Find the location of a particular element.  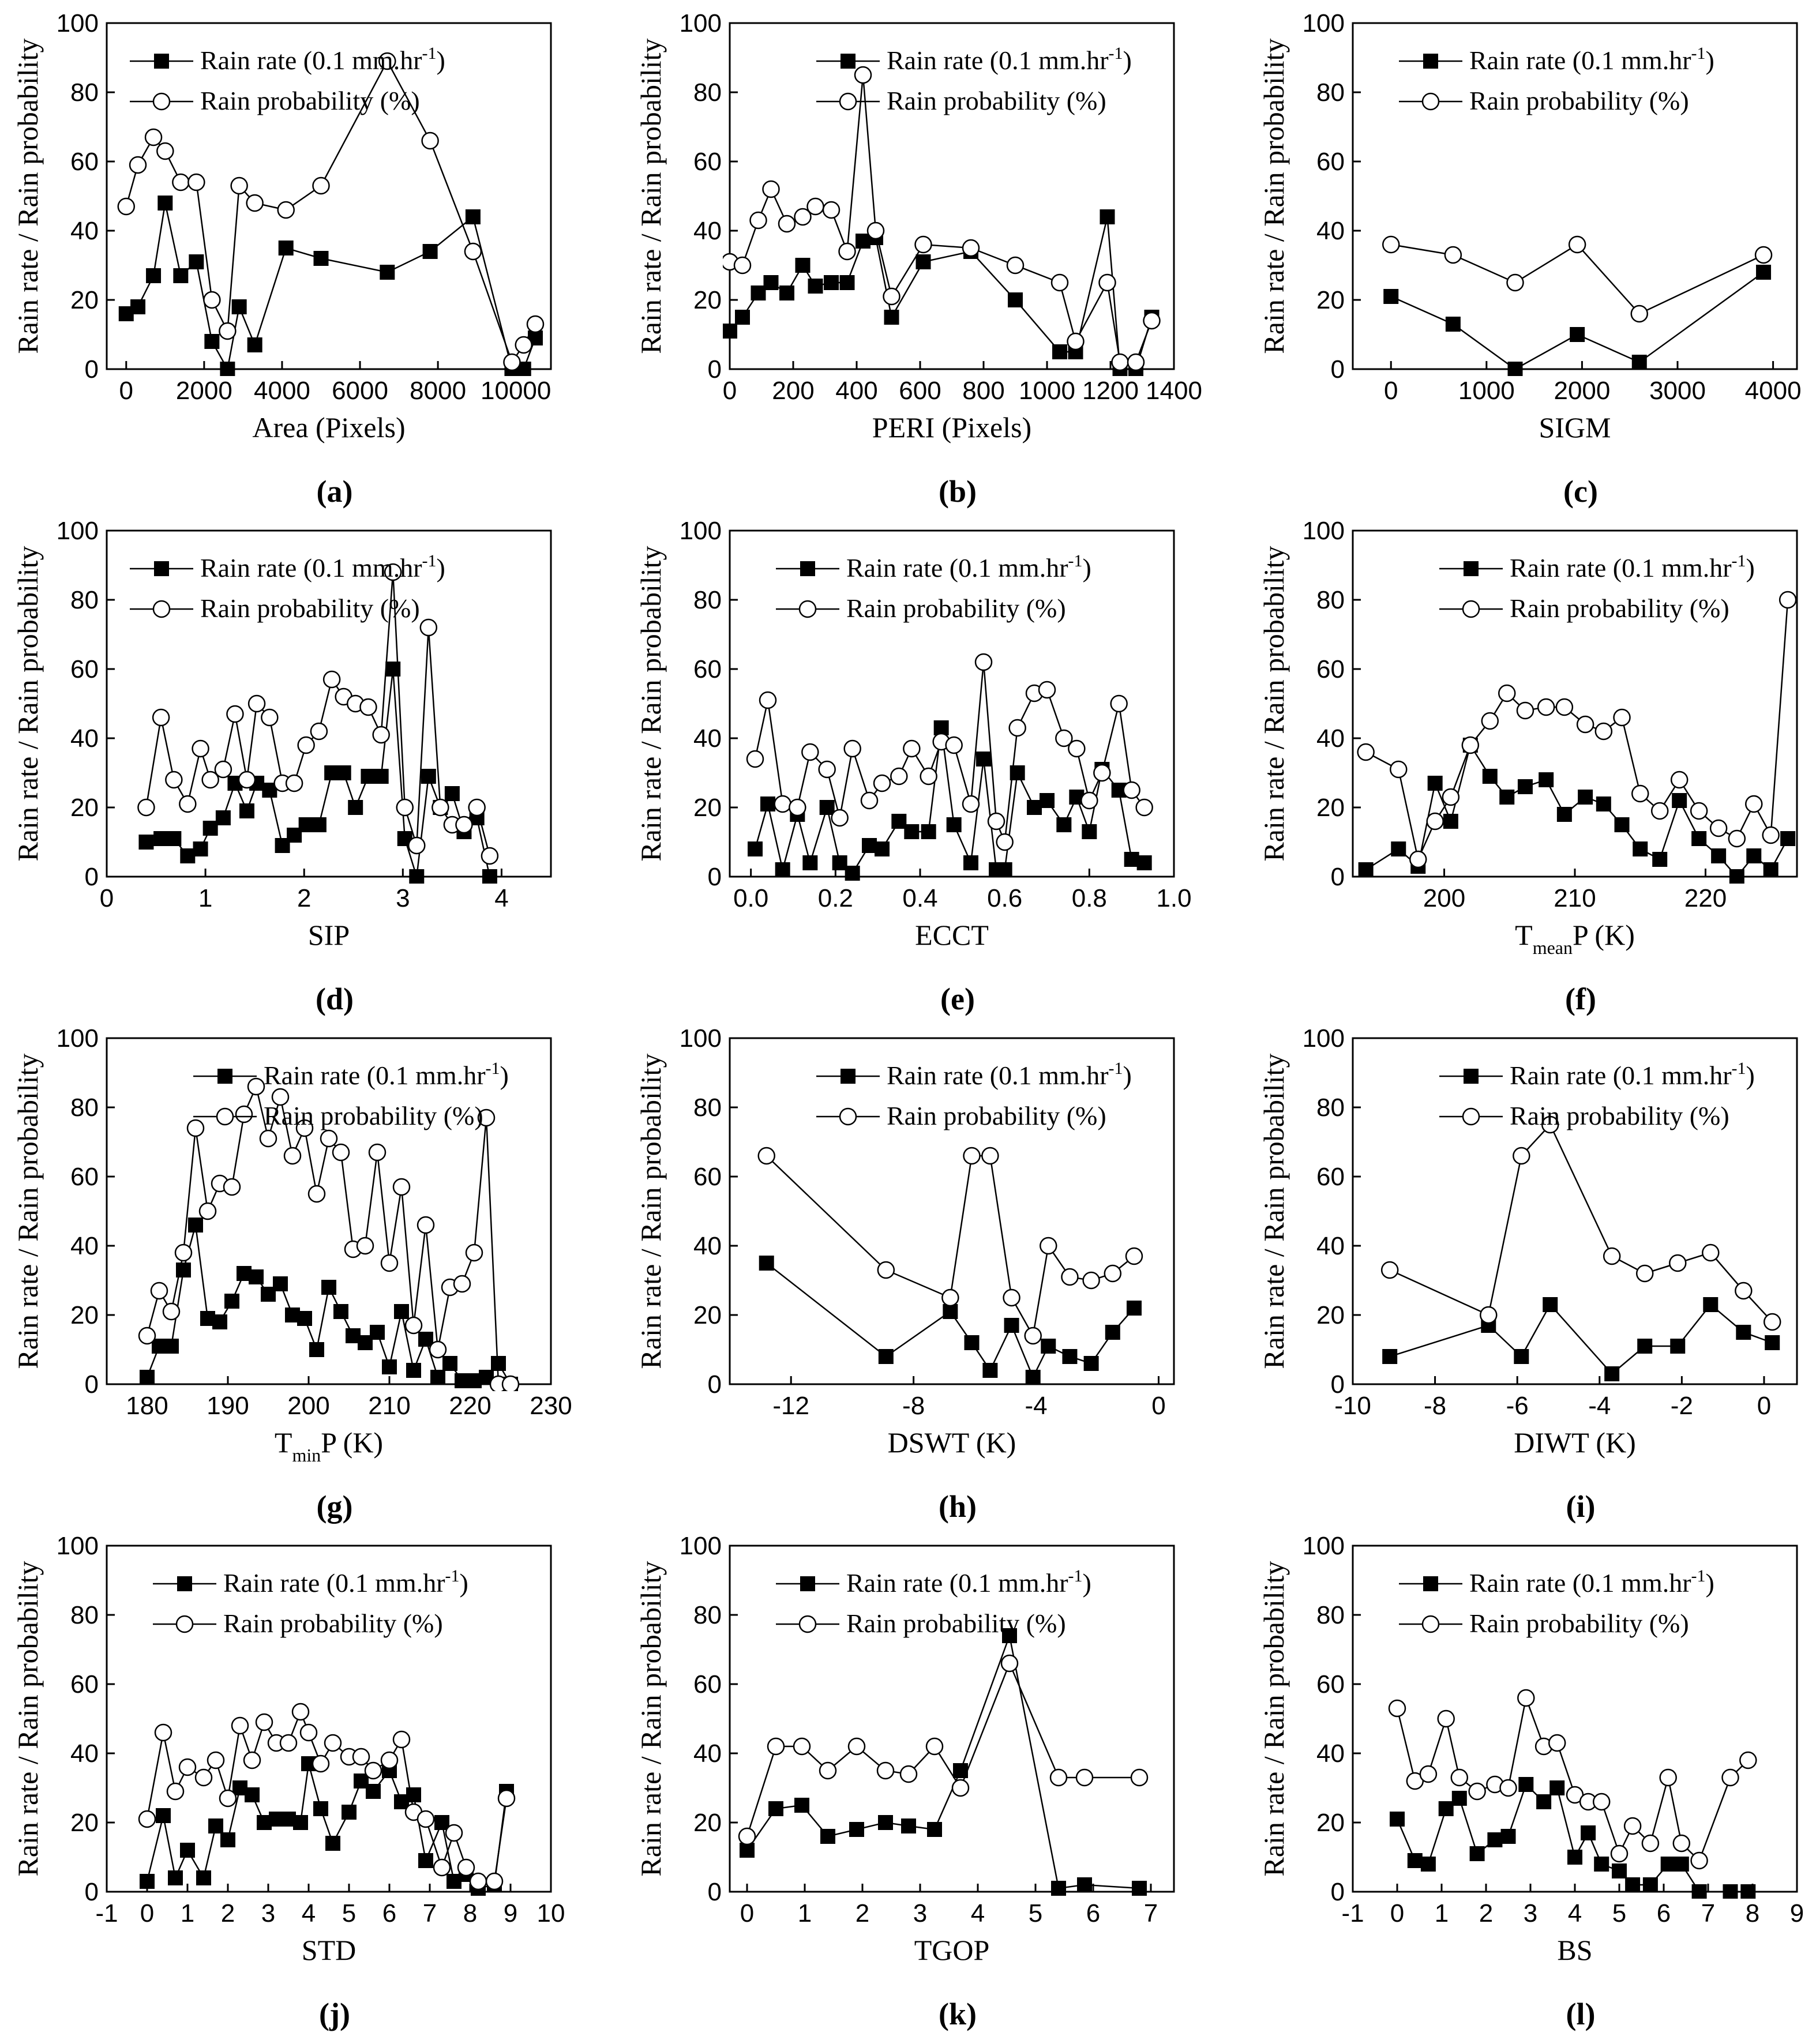

x-axis-label: TminP (K) is located at coordinates (329, 1446).